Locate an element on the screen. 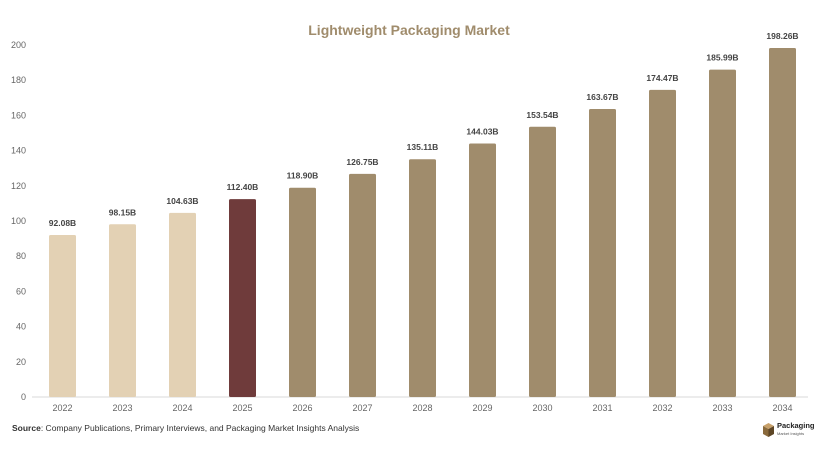  y-tick-label: 0 is located at coordinates (23, 397).